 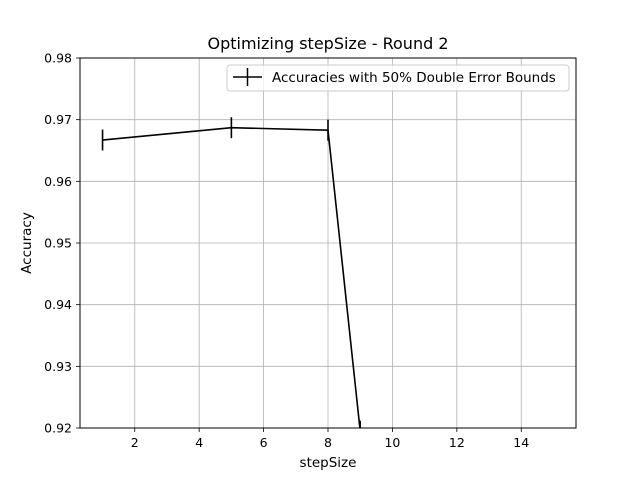 I want to click on y-tick-label: 0.94, so click(x=58, y=304).